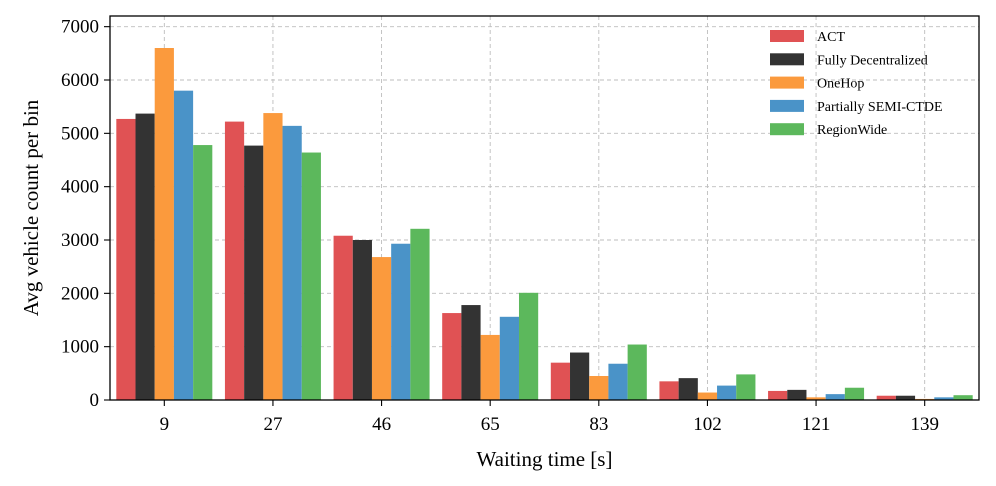 The height and width of the screenshot is (486, 996). What do you see at coordinates (816, 424) in the screenshot?
I see `x-tick-label: 121` at bounding box center [816, 424].